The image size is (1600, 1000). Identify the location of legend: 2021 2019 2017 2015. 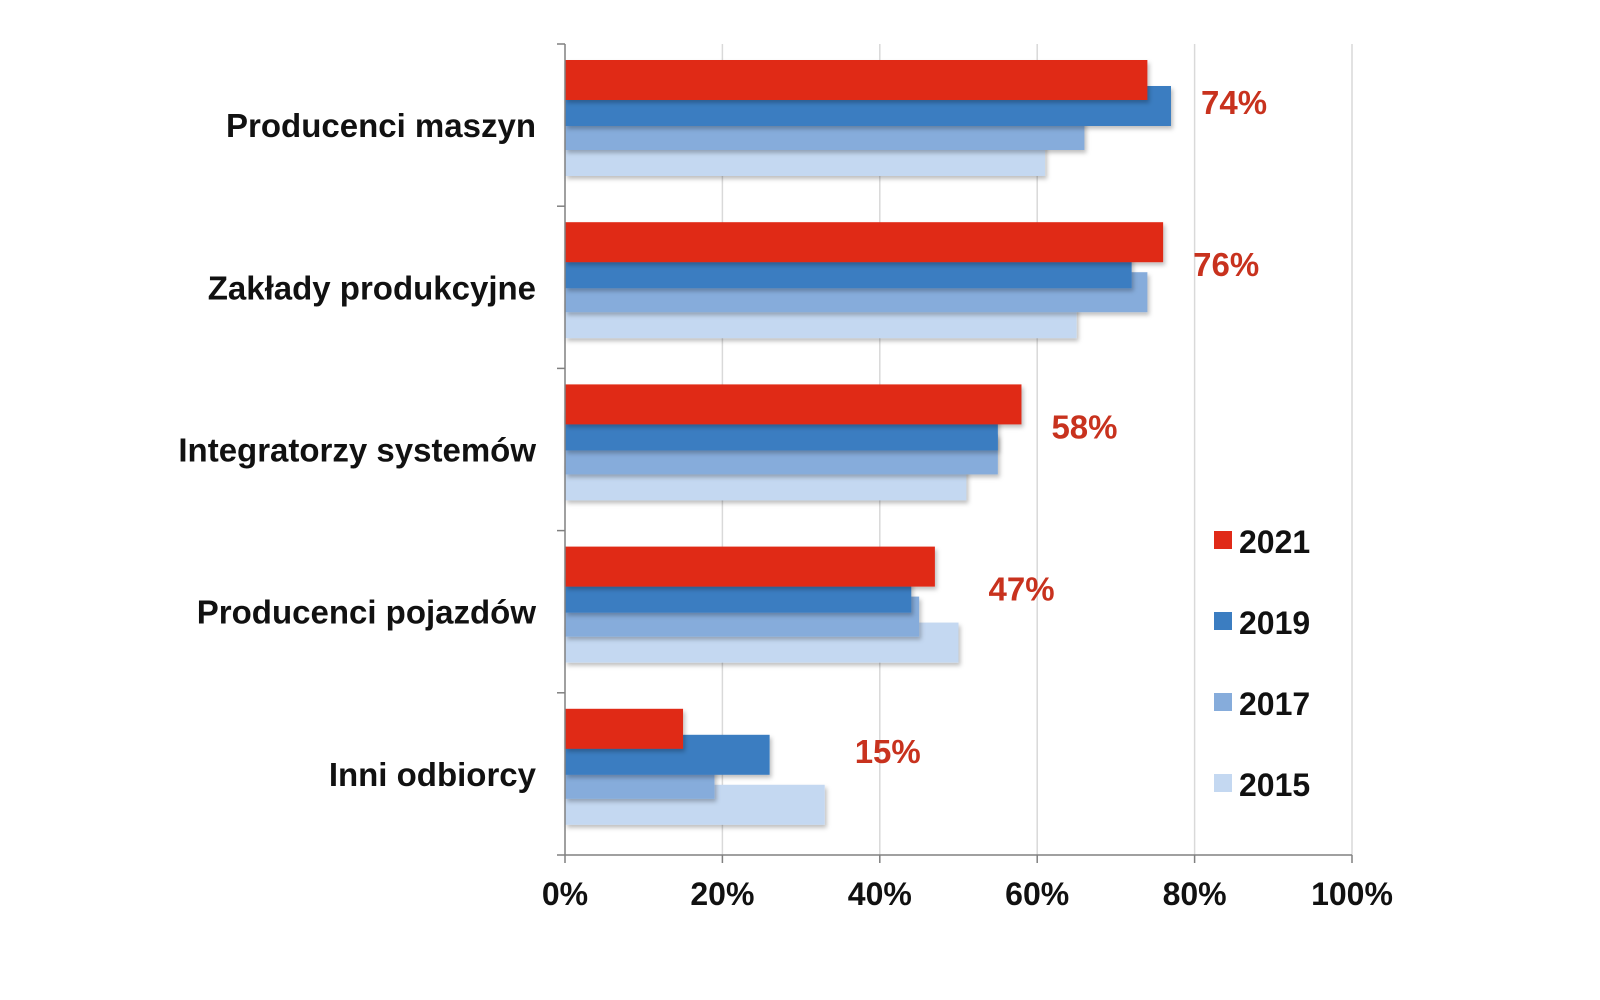
(1262, 663).